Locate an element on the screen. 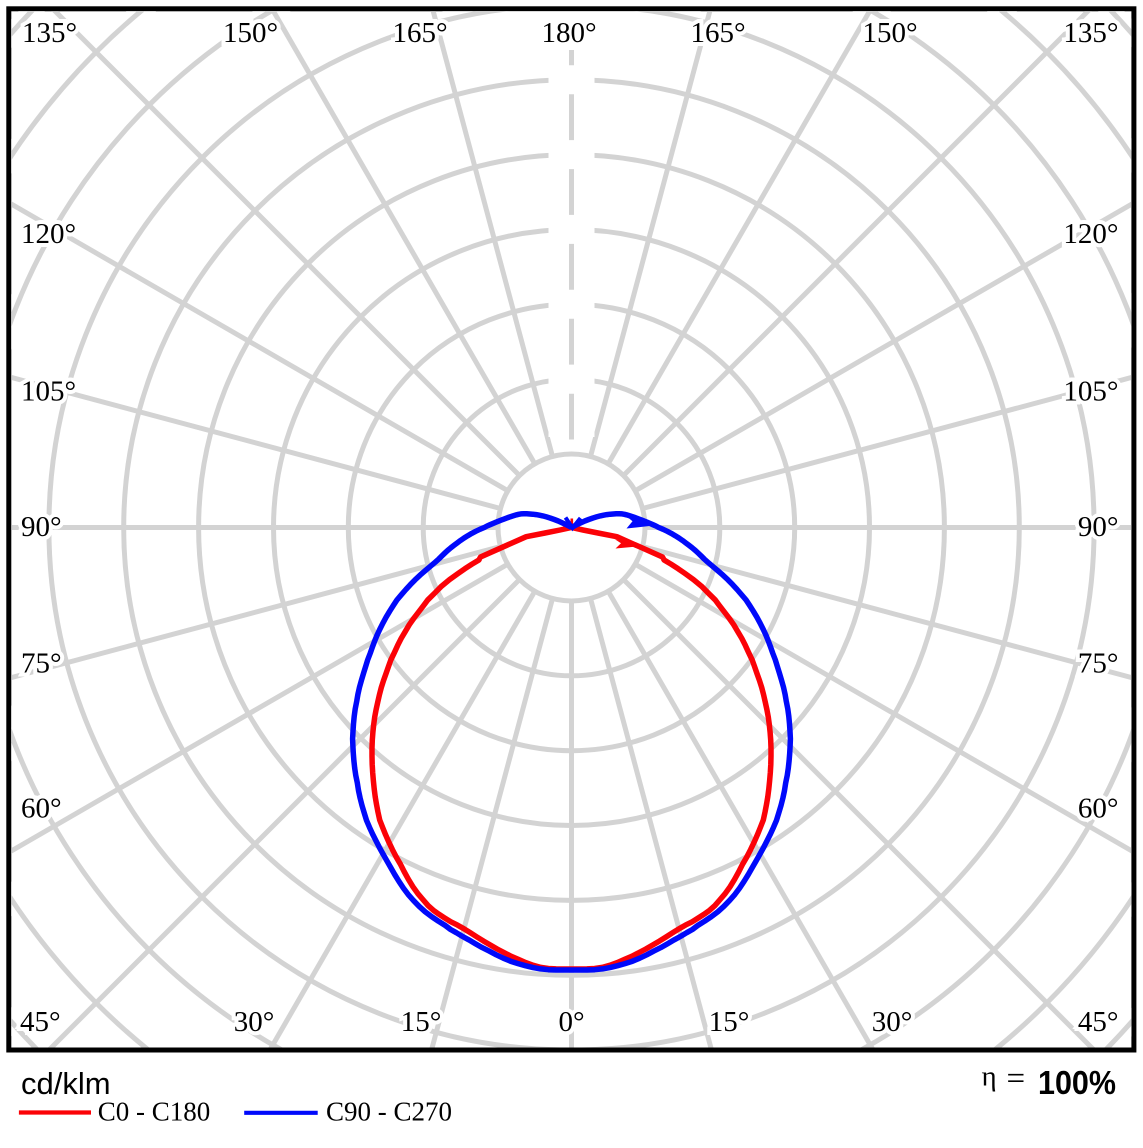 This screenshot has width=1143, height=1148. svg-text: 0° is located at coordinates (572, 1022).